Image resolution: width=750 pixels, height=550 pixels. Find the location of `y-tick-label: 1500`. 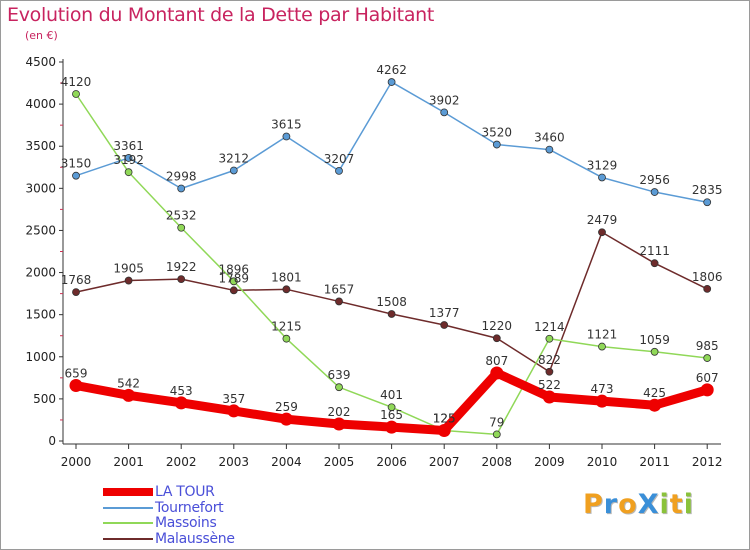

y-tick-label: 1500 is located at coordinates (40, 315).